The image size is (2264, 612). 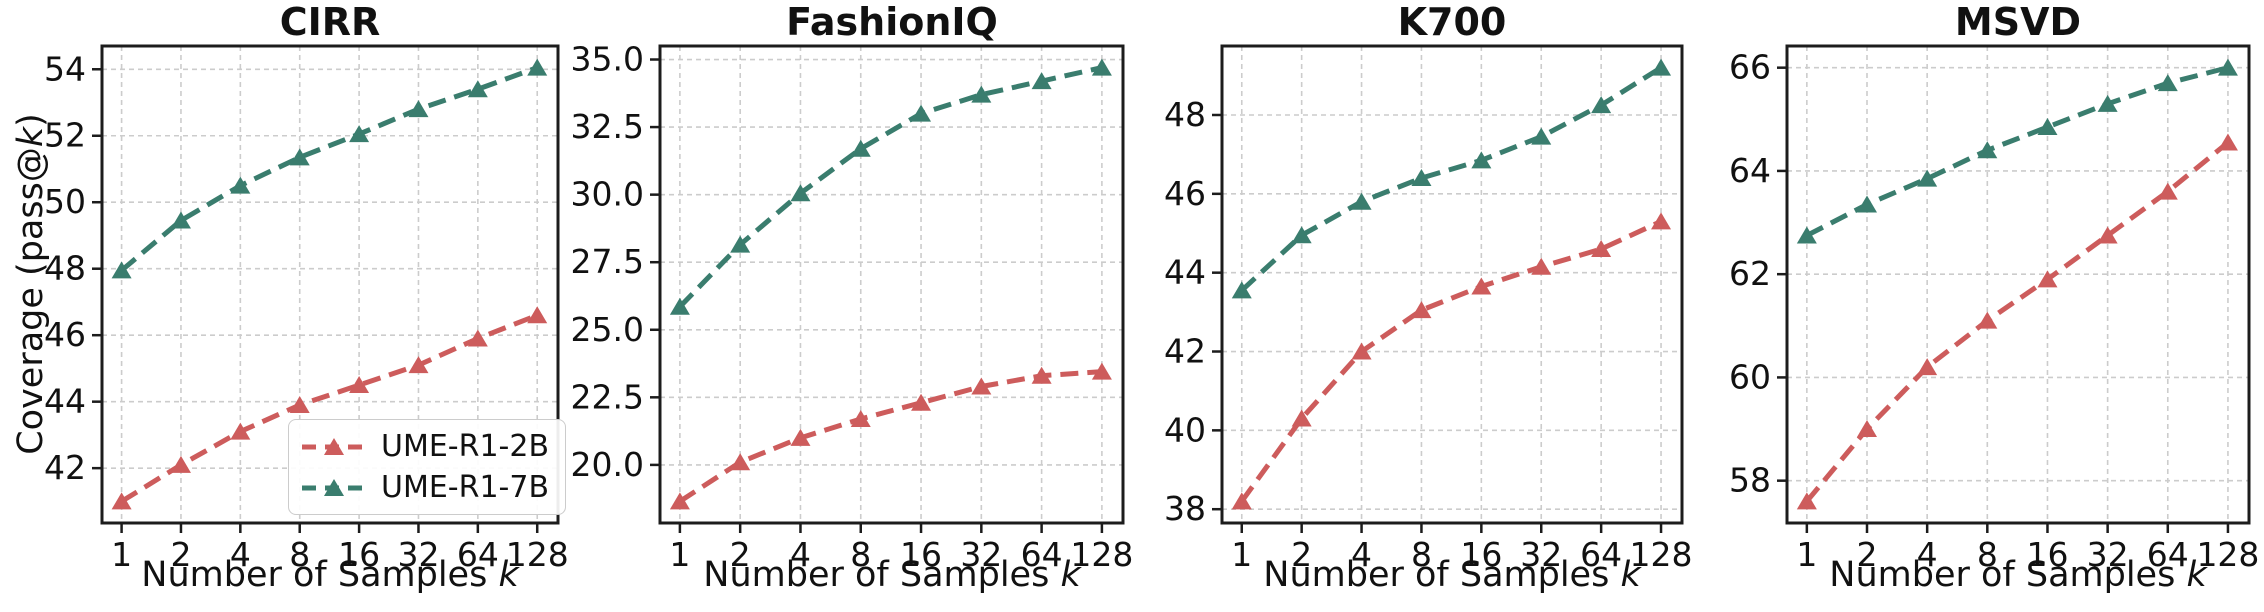 What do you see at coordinates (465, 446) in the screenshot?
I see `legend-label: UME-R1-2B` at bounding box center [465, 446].